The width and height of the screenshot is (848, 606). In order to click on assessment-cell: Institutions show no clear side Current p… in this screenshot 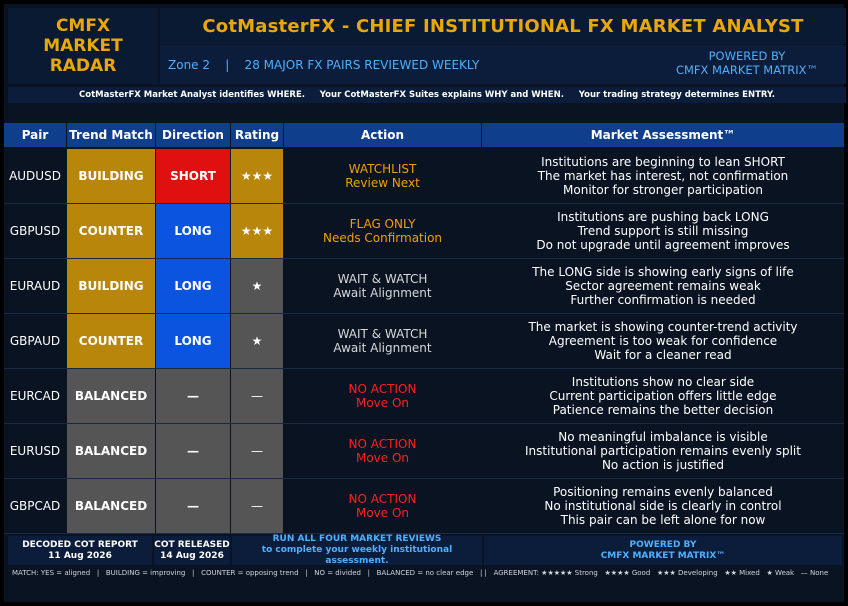, I will do `click(663, 396)`.